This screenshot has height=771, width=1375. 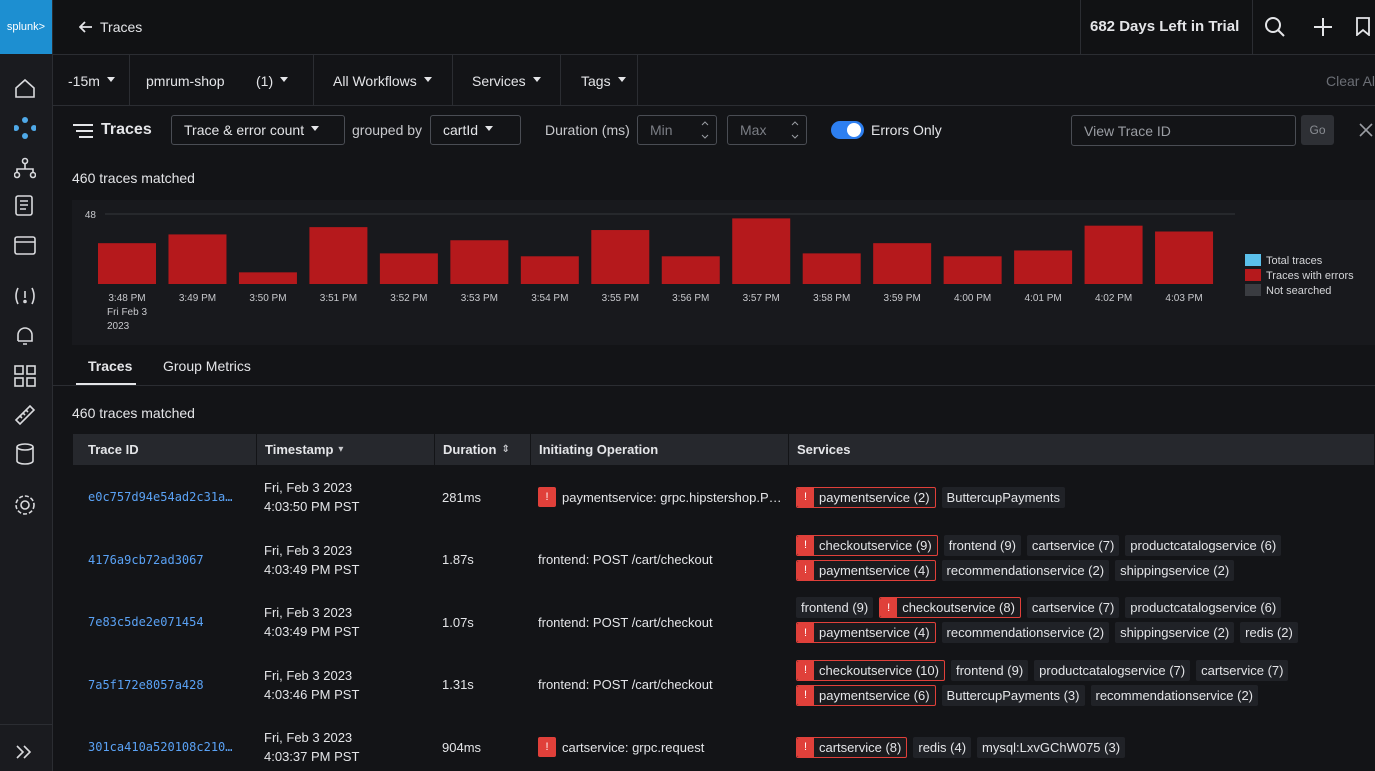 What do you see at coordinates (620, 298) in the screenshot?
I see `x-tick-label: 3:55 PM` at bounding box center [620, 298].